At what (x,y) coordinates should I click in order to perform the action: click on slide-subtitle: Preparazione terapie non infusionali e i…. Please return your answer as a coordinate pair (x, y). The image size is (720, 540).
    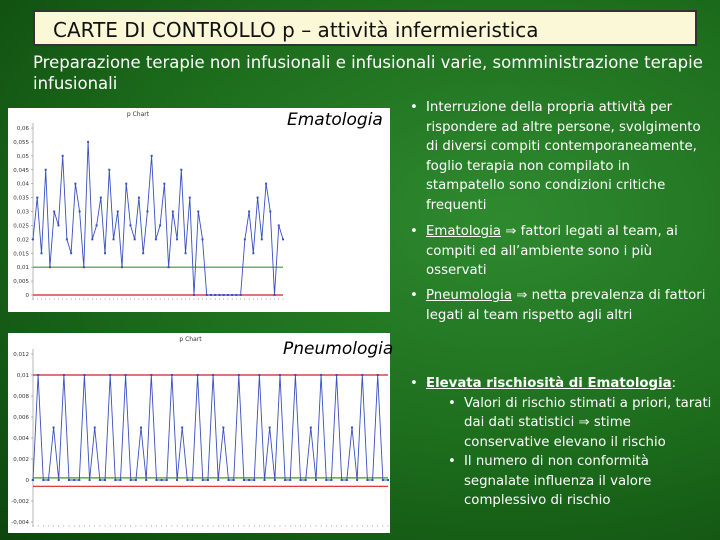
    Looking at the image, I should click on (368, 73).